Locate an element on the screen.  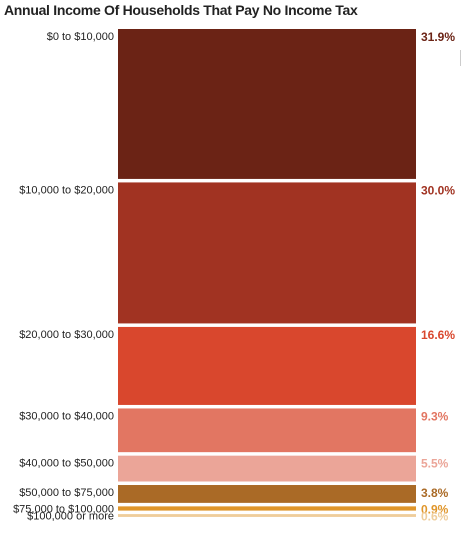
value-label-2: 16.6% is located at coordinates (438, 335).